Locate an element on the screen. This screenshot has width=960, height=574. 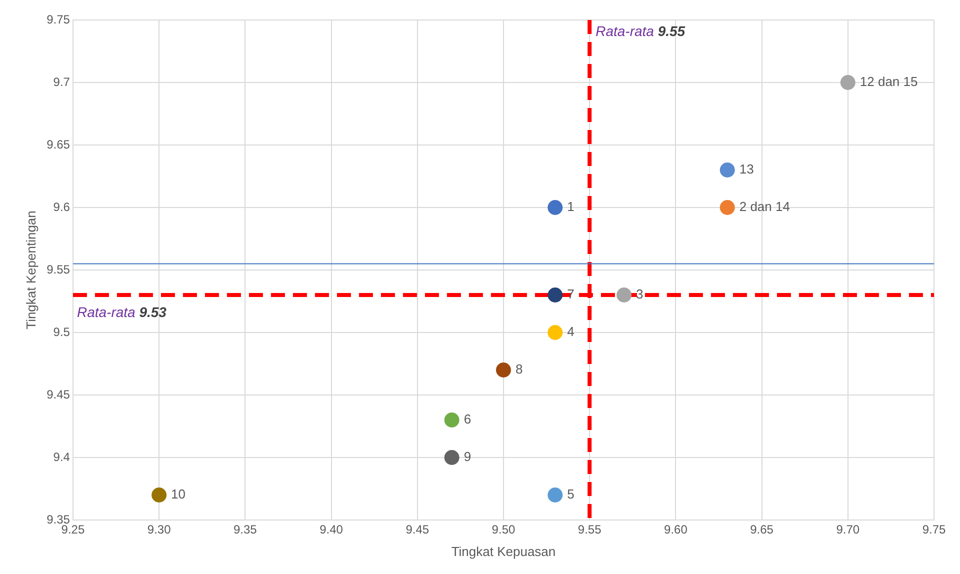
series-label: 9 is located at coordinates (468, 456).